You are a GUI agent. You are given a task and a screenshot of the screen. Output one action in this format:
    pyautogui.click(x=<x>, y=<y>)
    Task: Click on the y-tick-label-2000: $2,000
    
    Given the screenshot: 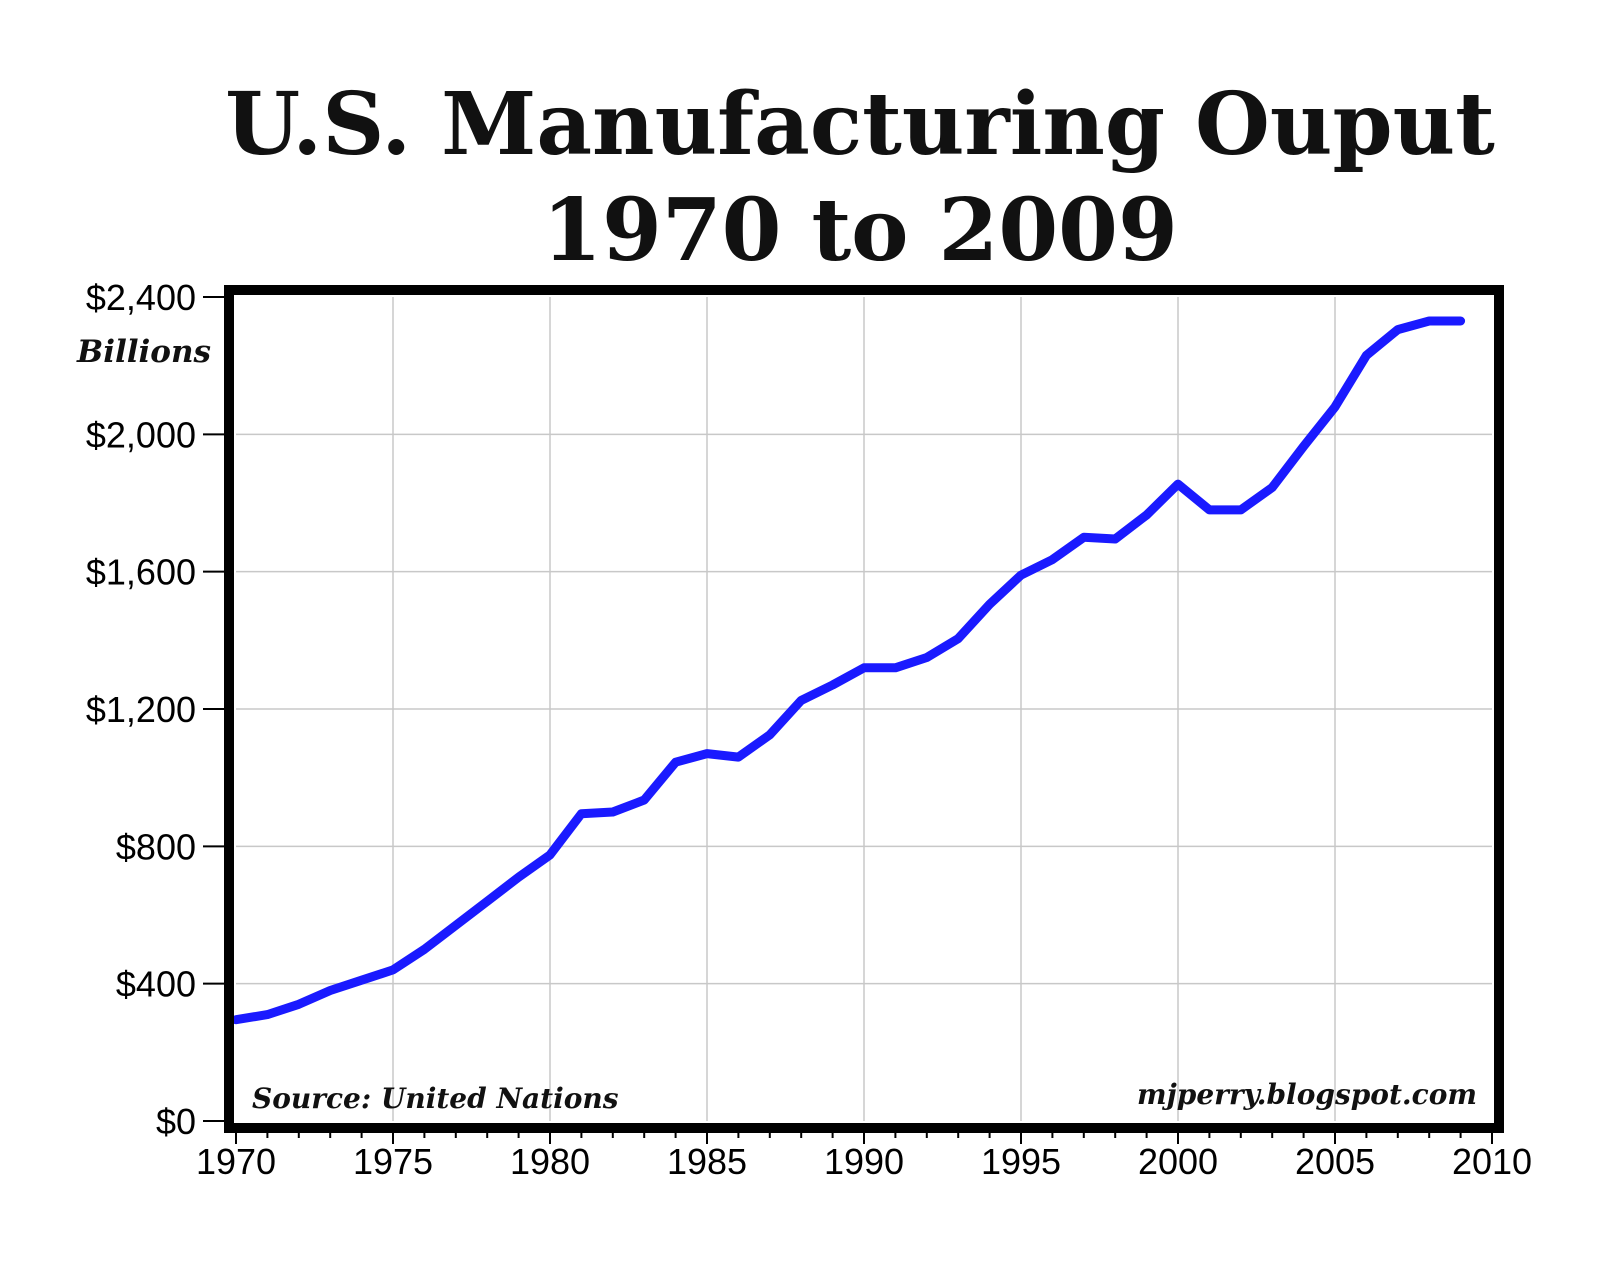 What is the action you would take?
    pyautogui.click(x=141, y=434)
    